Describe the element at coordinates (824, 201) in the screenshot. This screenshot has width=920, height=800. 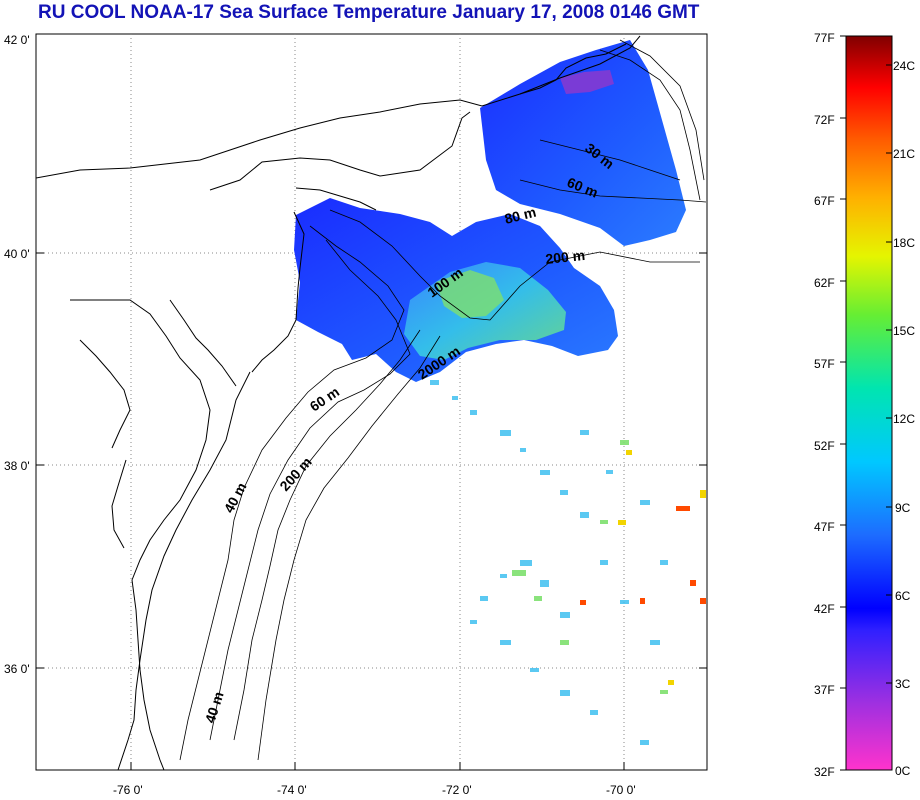
I see `colorbar-f-label: 67F` at that location.